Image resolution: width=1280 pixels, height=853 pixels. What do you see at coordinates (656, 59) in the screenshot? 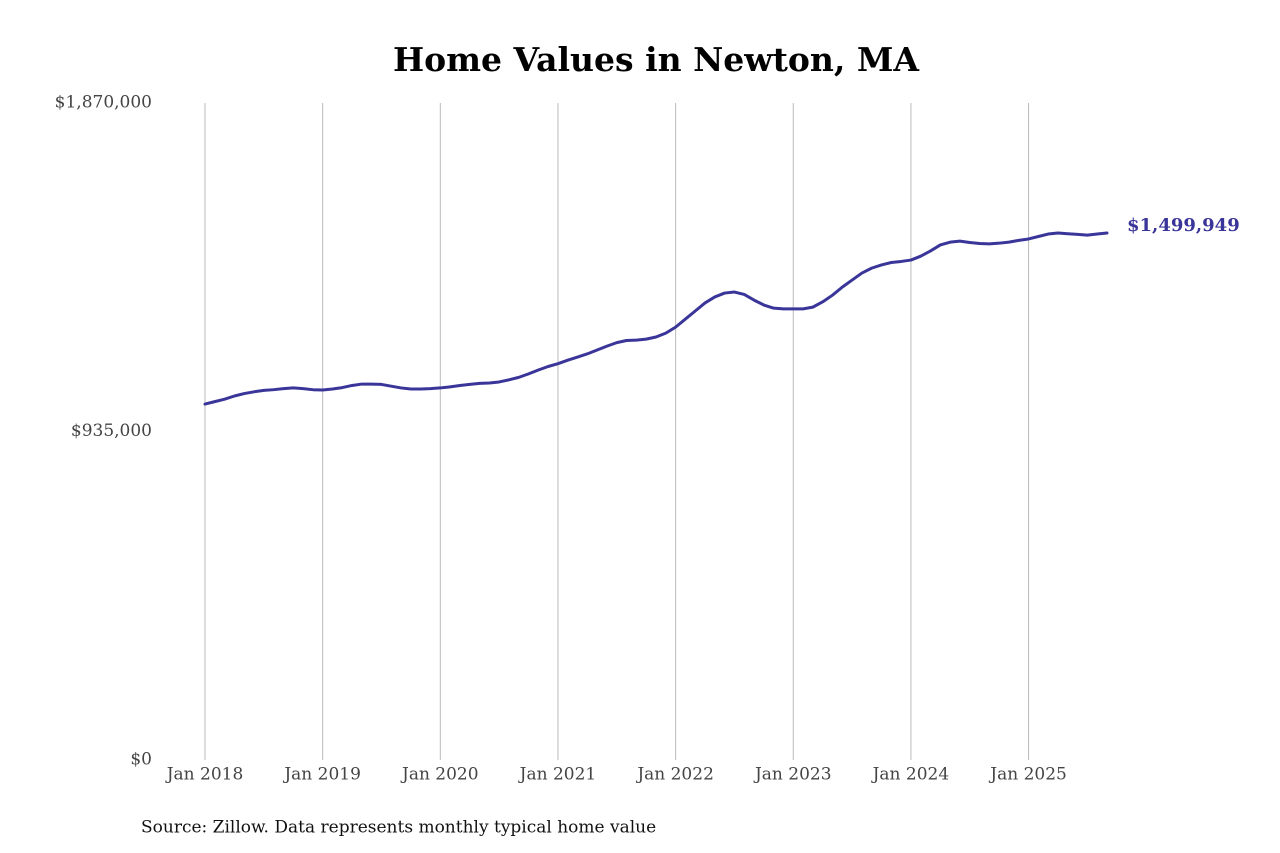
I see `chart-title: Home Values in Newton, MA` at bounding box center [656, 59].